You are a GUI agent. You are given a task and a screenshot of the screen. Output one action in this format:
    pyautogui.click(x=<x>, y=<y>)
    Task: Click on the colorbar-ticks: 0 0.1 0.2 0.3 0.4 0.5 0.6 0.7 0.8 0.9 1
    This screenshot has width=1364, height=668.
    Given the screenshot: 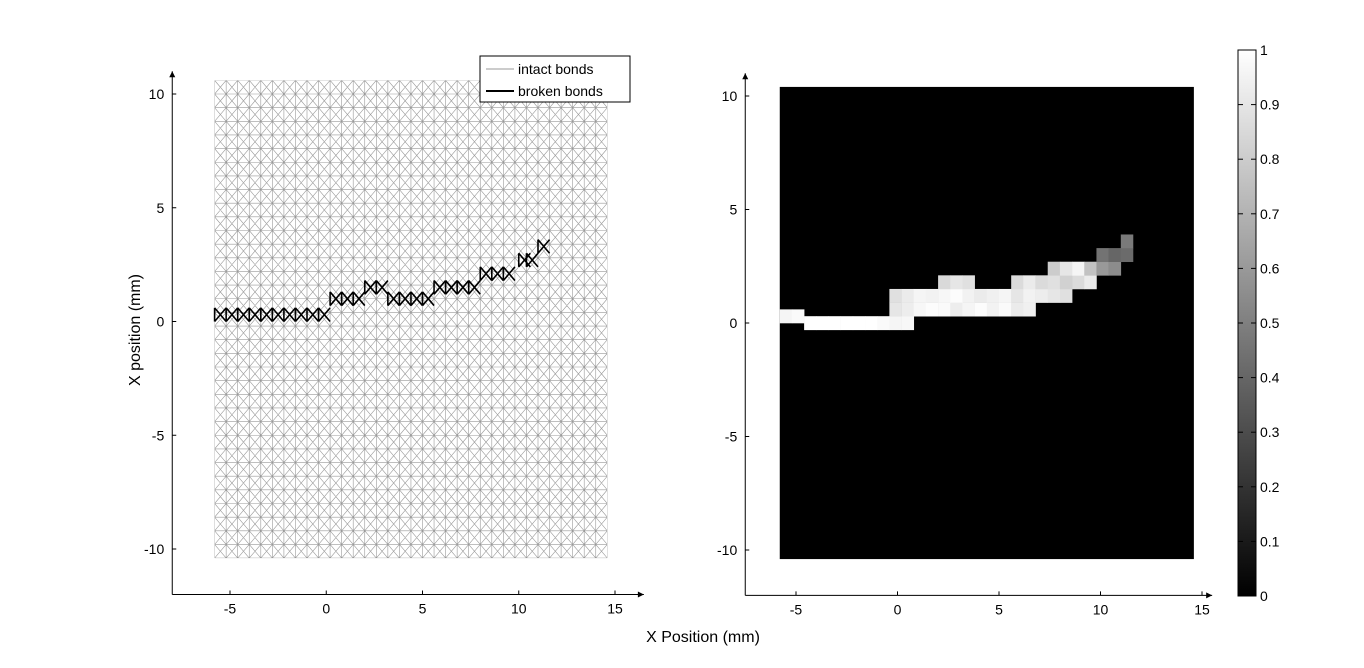 What is the action you would take?
    pyautogui.click(x=1259, y=323)
    